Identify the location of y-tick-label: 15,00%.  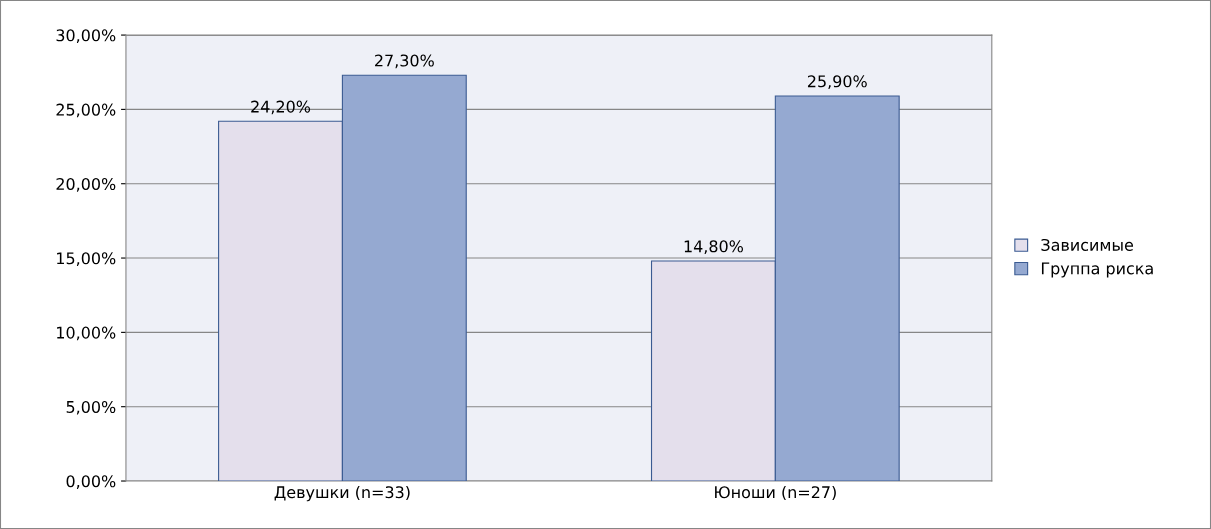
(86, 259).